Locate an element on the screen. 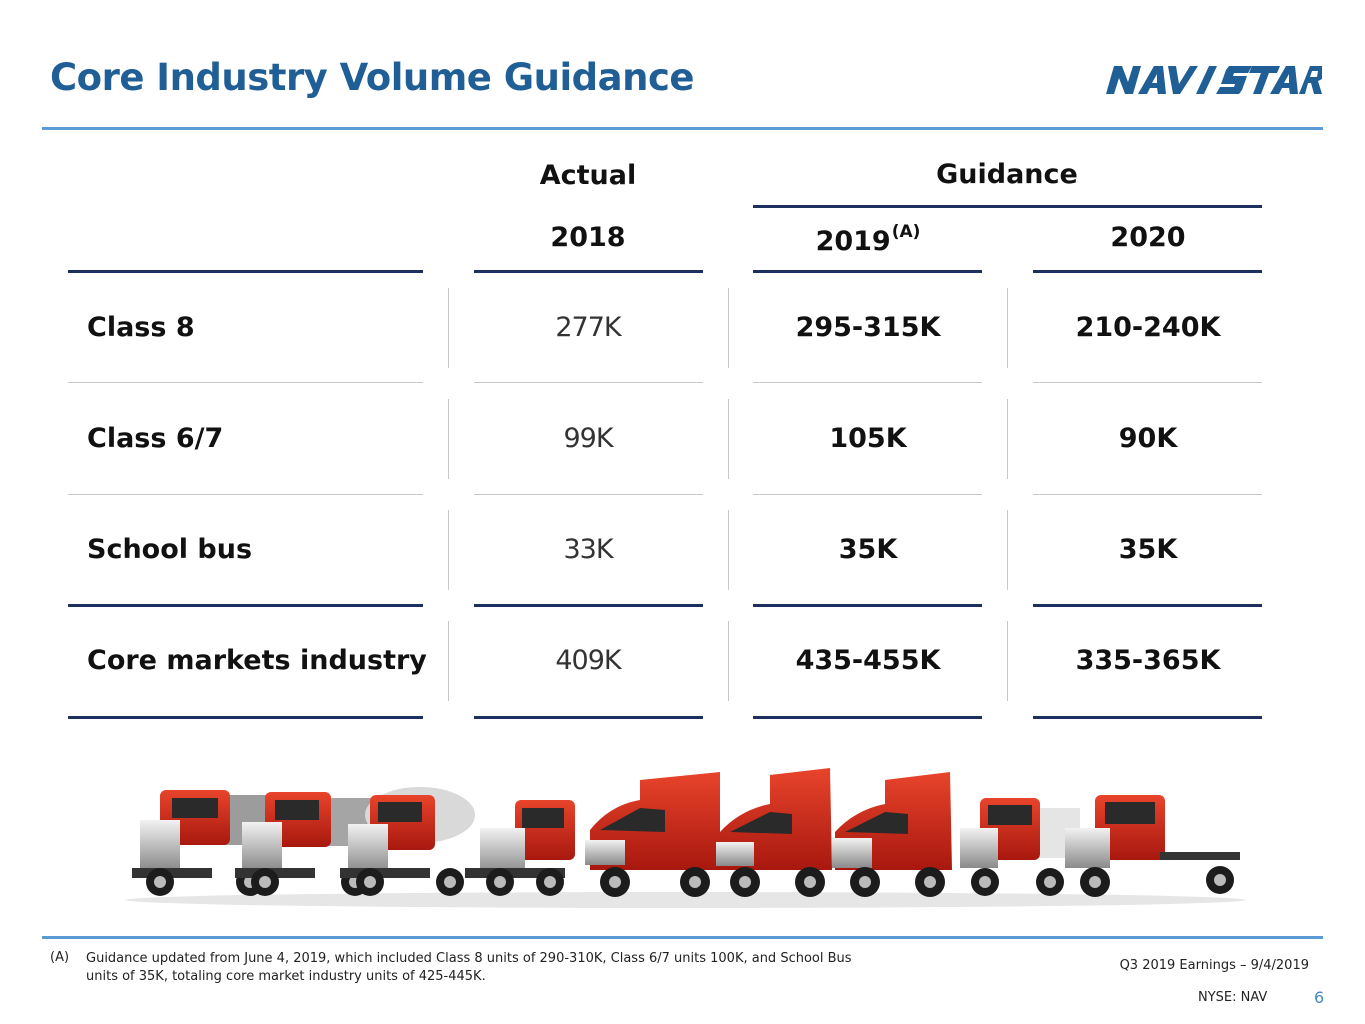 The height and width of the screenshot is (1024, 1365). cell-guidance-2020: 90K is located at coordinates (1148, 438).